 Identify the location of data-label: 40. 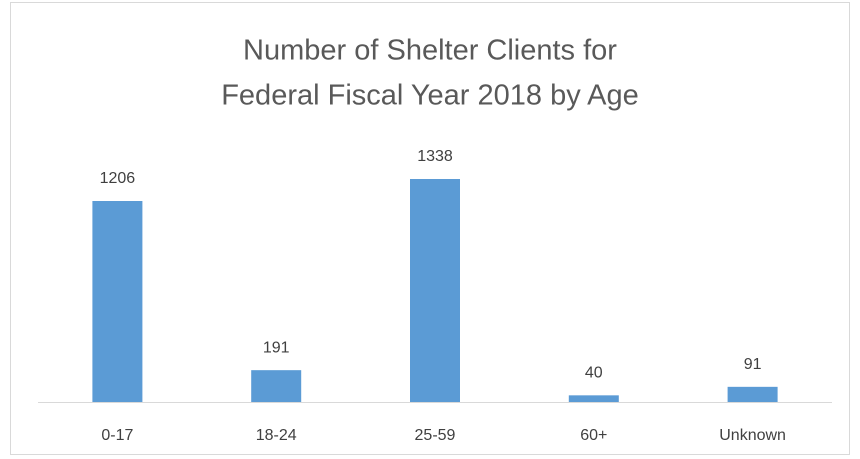
(594, 373).